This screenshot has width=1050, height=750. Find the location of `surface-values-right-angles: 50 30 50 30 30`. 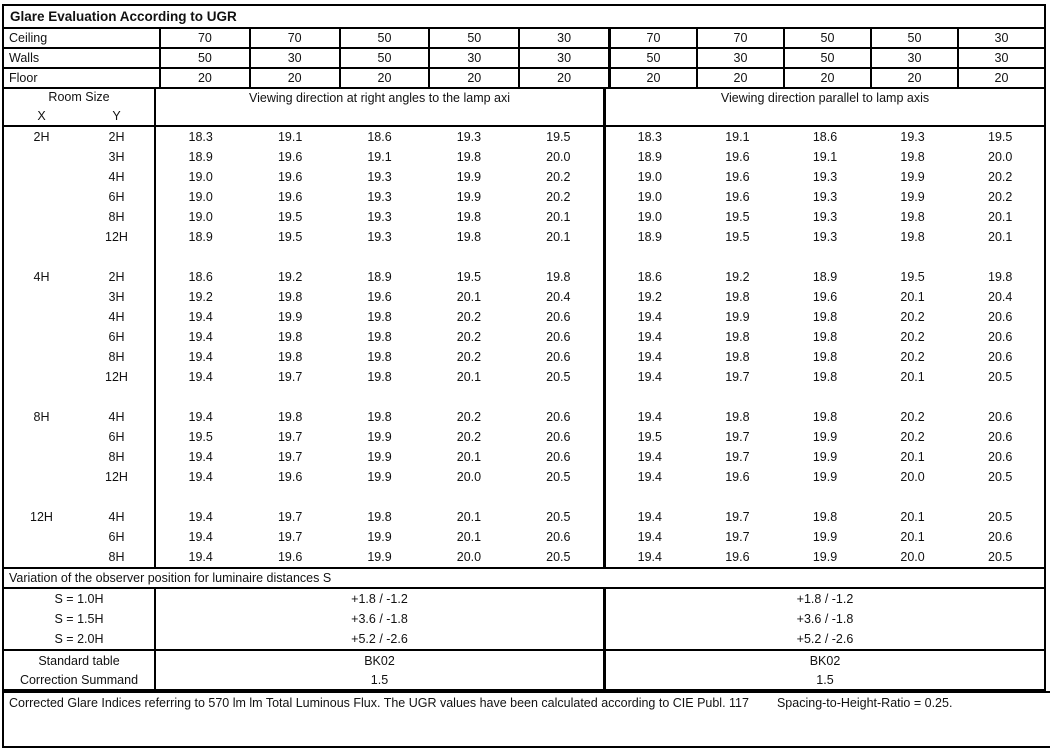

surface-values-right-angles: 50 30 50 30 30 is located at coordinates (386, 58).